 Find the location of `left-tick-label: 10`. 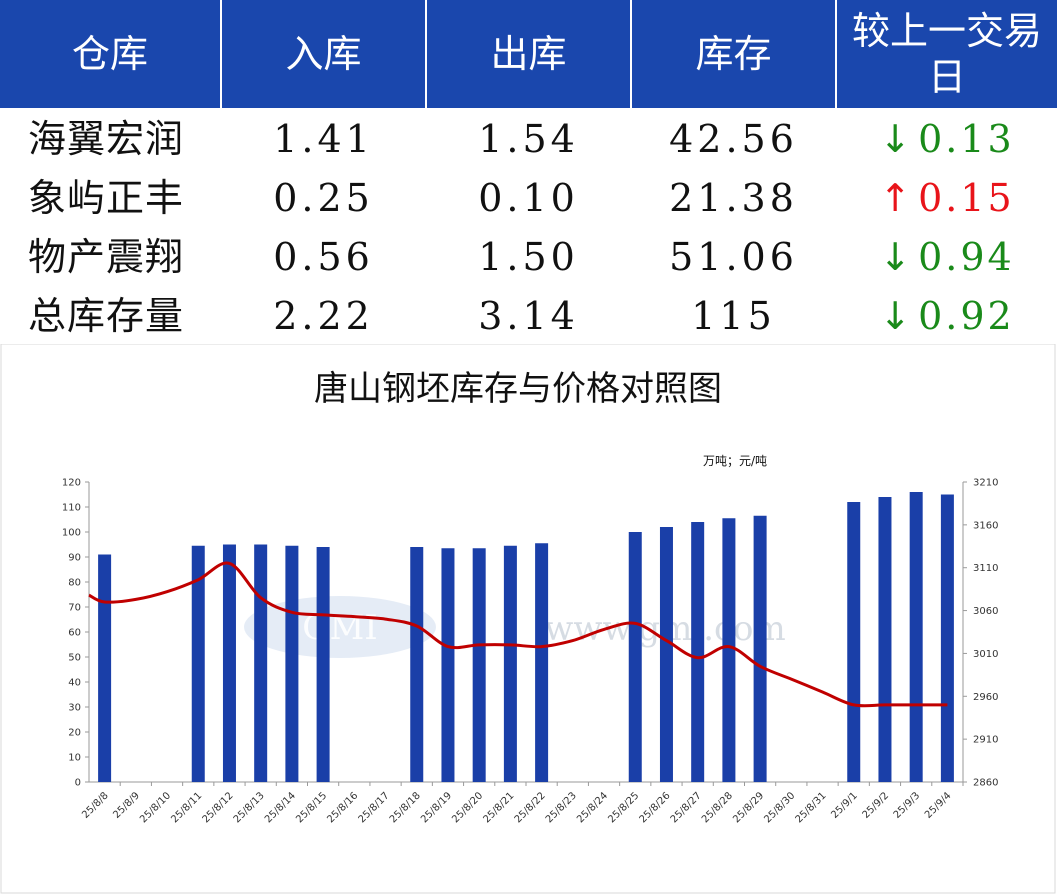

left-tick-label: 10 is located at coordinates (74, 758).